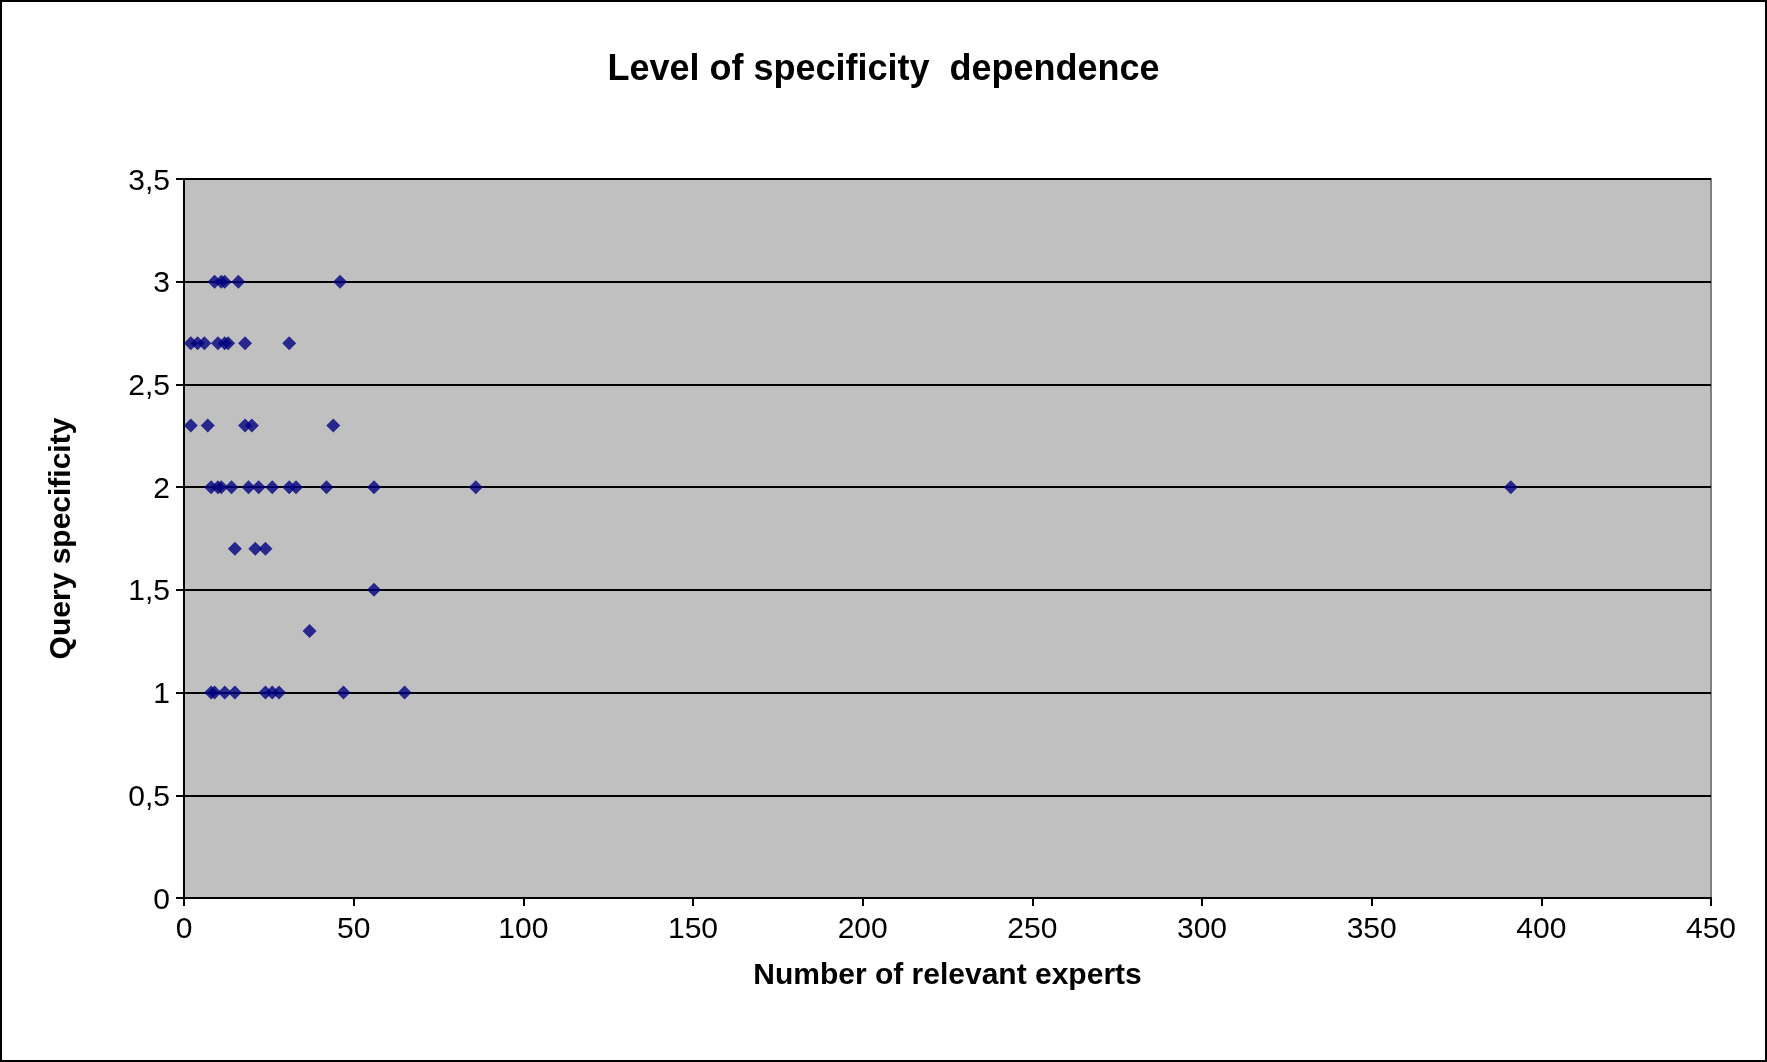 Image resolution: width=1767 pixels, height=1062 pixels. Describe the element at coordinates (353, 927) in the screenshot. I see `x-tick-label: 50` at that location.